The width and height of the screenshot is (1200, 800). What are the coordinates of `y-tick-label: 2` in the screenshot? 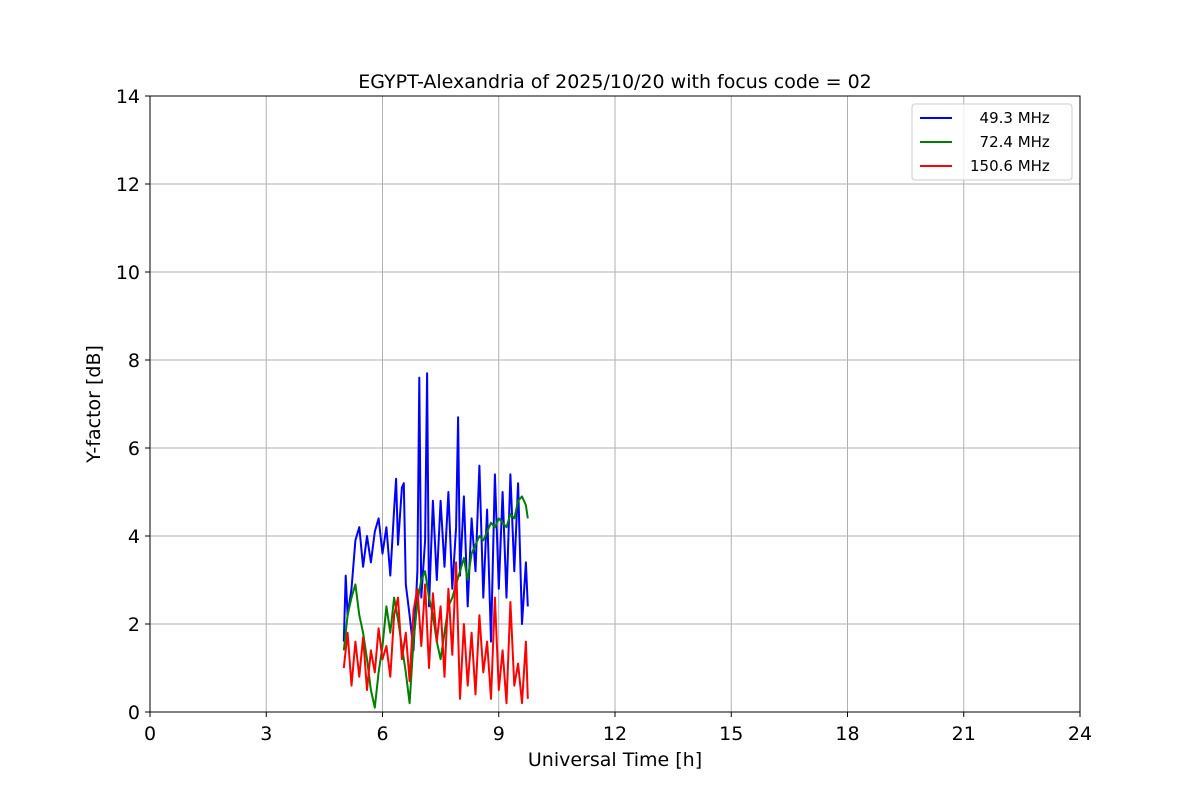 It's located at (134, 625).